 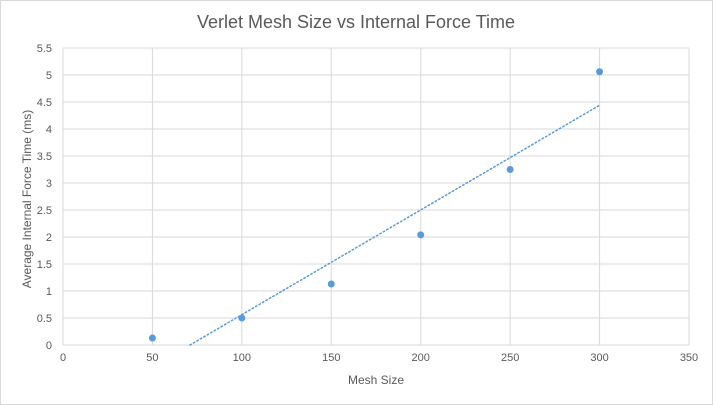 I want to click on x-tick-label: 50, so click(x=152, y=358).